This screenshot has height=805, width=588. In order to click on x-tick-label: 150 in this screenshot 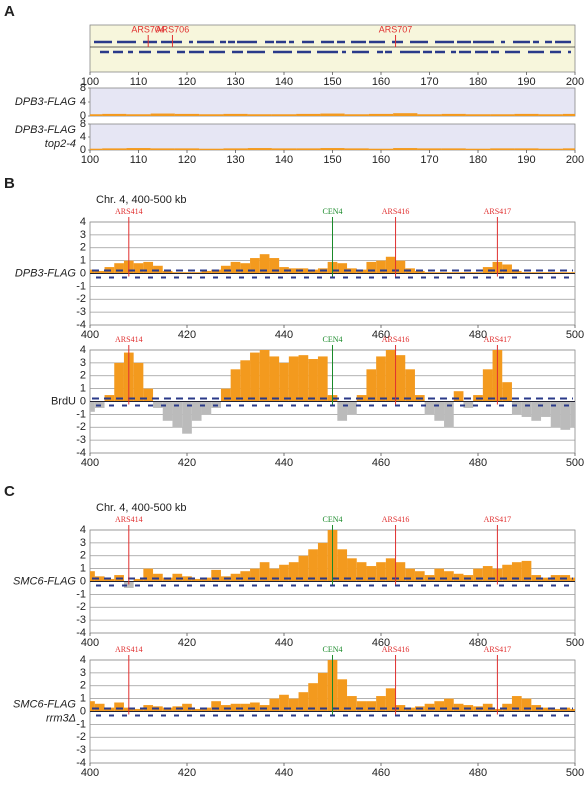, I will do `click(332, 82)`.